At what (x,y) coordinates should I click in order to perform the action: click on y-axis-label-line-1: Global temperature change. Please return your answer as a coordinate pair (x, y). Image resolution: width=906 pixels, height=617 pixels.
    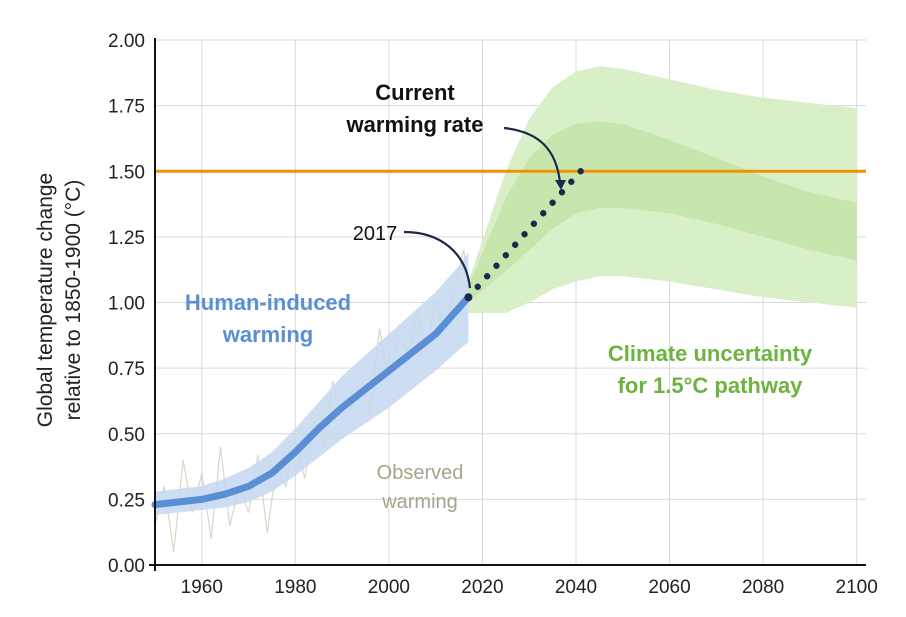
    Looking at the image, I should click on (45, 300).